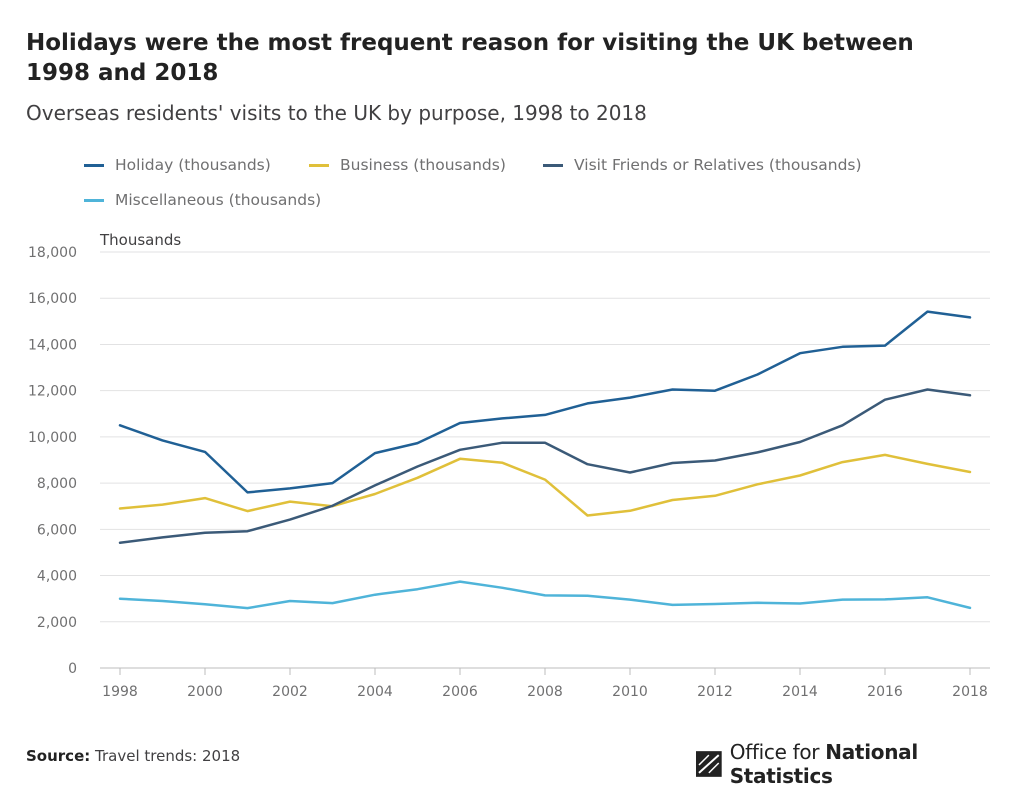 This screenshot has height=792, width=1024. Describe the element at coordinates (777, 752) in the screenshot. I see `ons-wordmark-prefix: Office for` at that location.